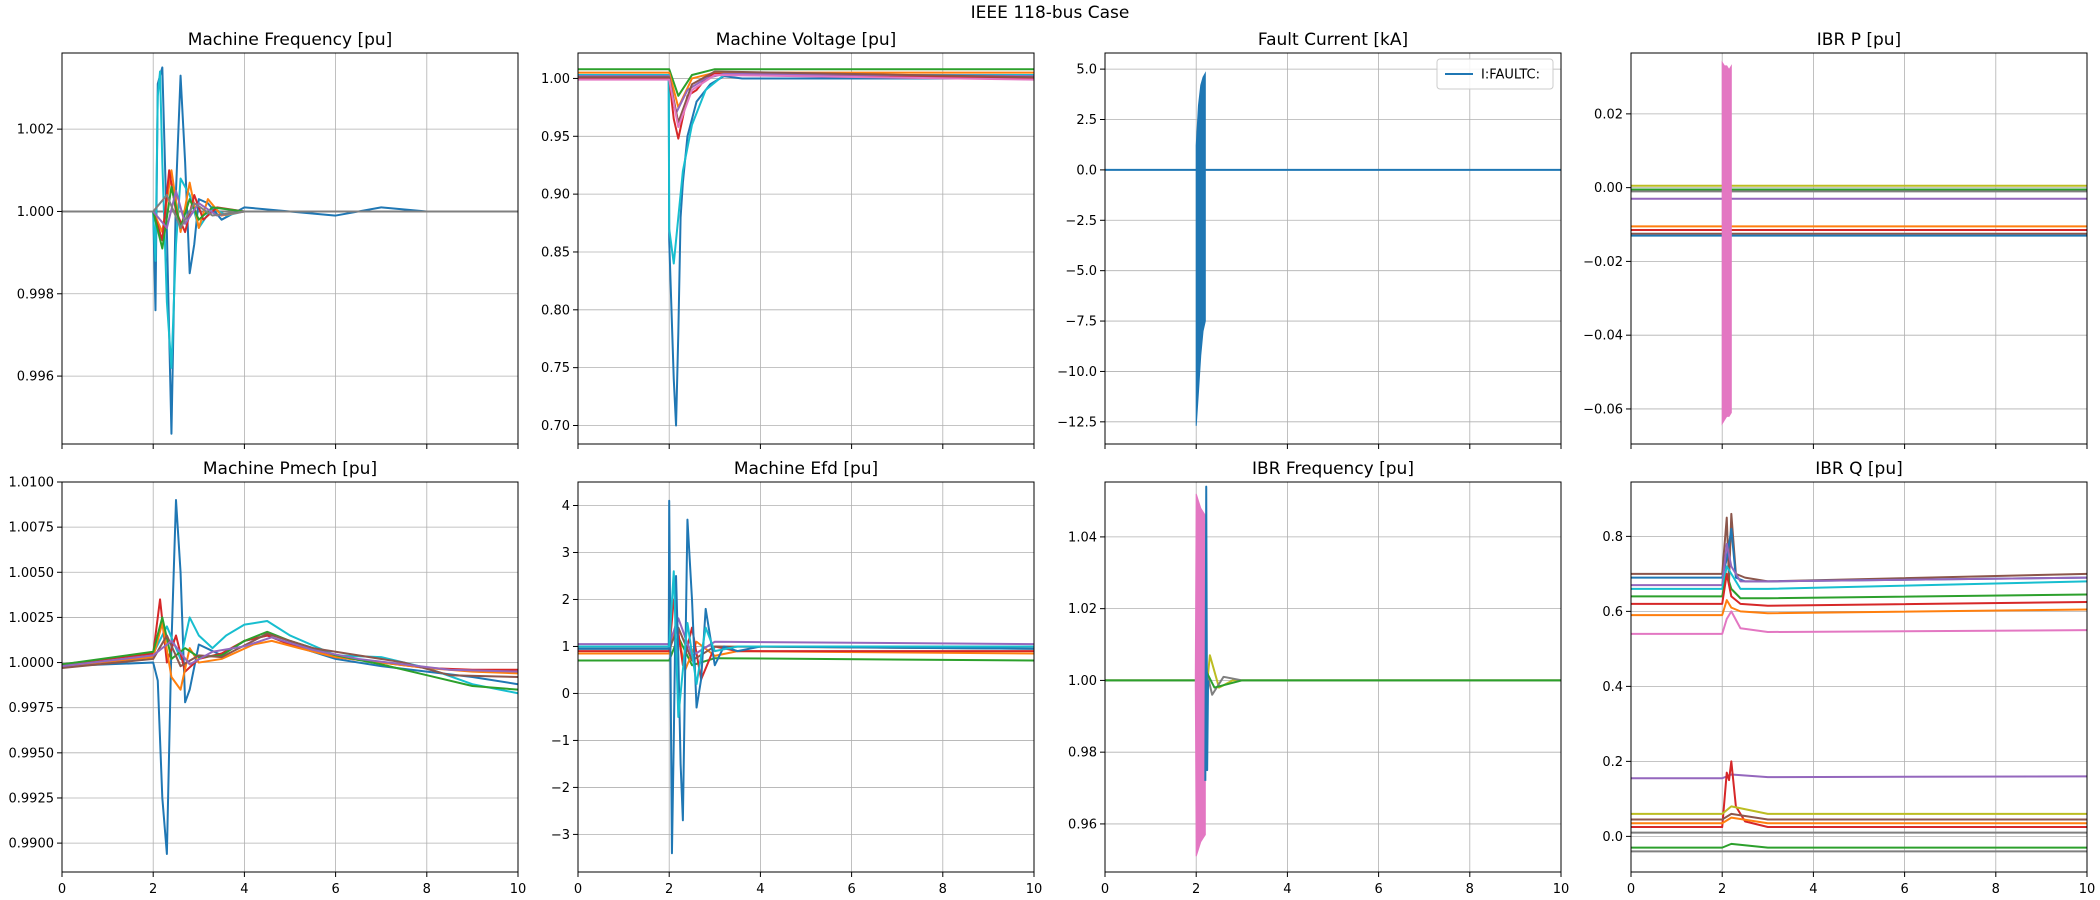  I want to click on y-tick-label: −0.02, so click(1603, 262).